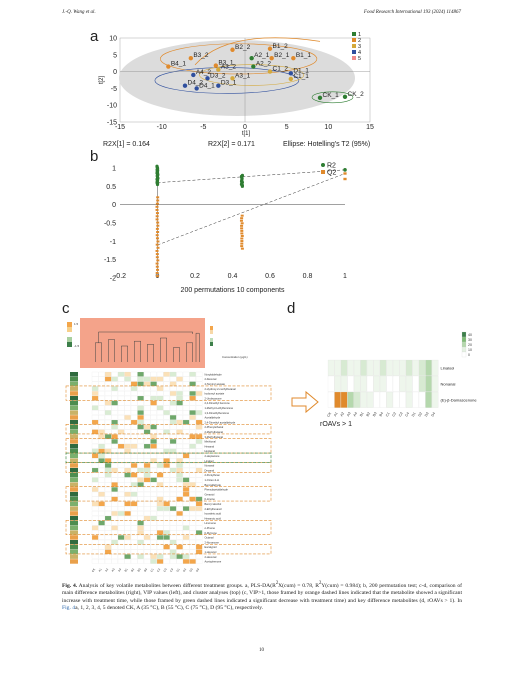 Image resolution: width=523 pixels, height=685 pixels. Describe the element at coordinates (211, 340) in the screenshot. I see `conc-colorbar-step` at that location.